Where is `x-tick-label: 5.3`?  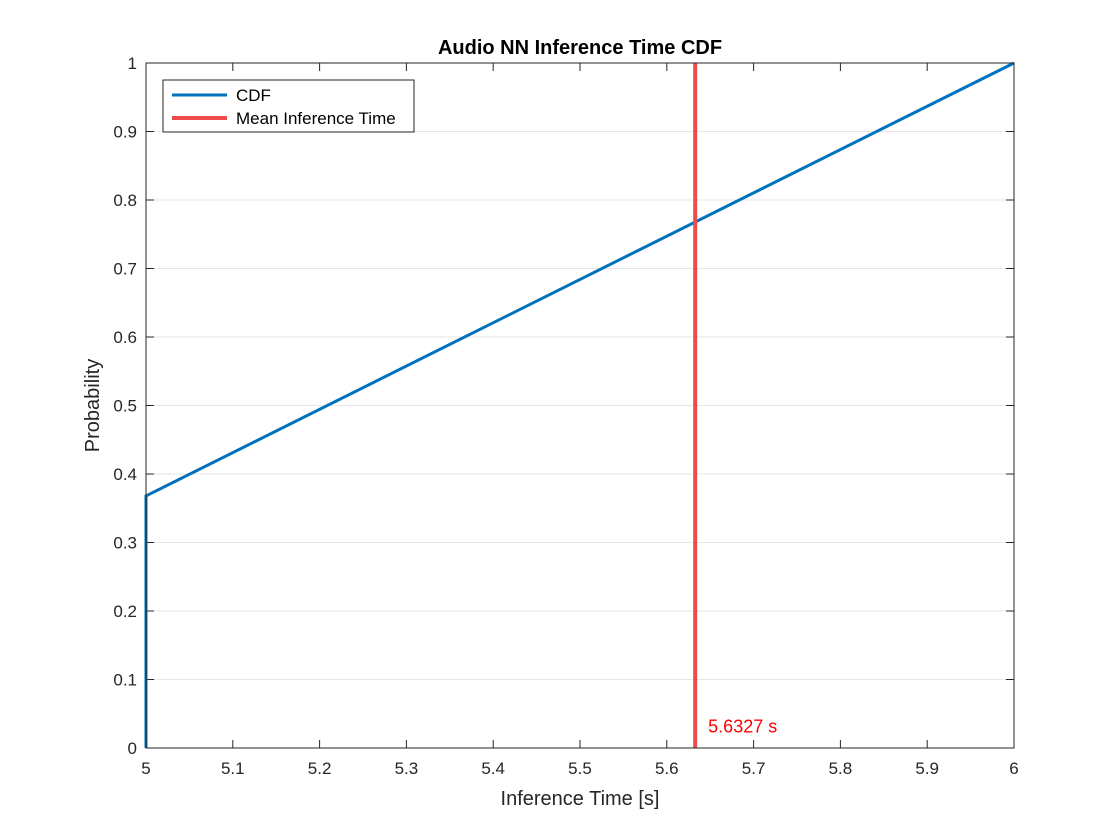 x-tick-label: 5.3 is located at coordinates (407, 768).